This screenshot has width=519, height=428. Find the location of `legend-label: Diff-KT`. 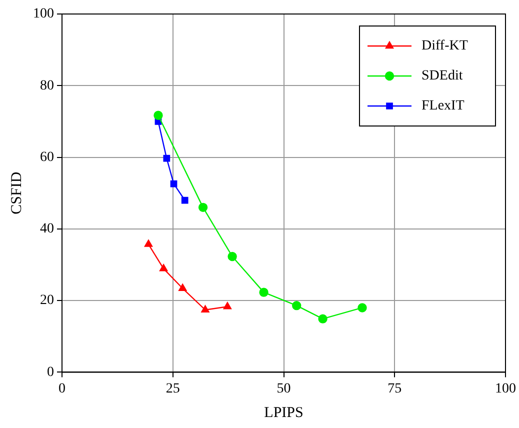

legend-label: Diff-KT is located at coordinates (445, 46).